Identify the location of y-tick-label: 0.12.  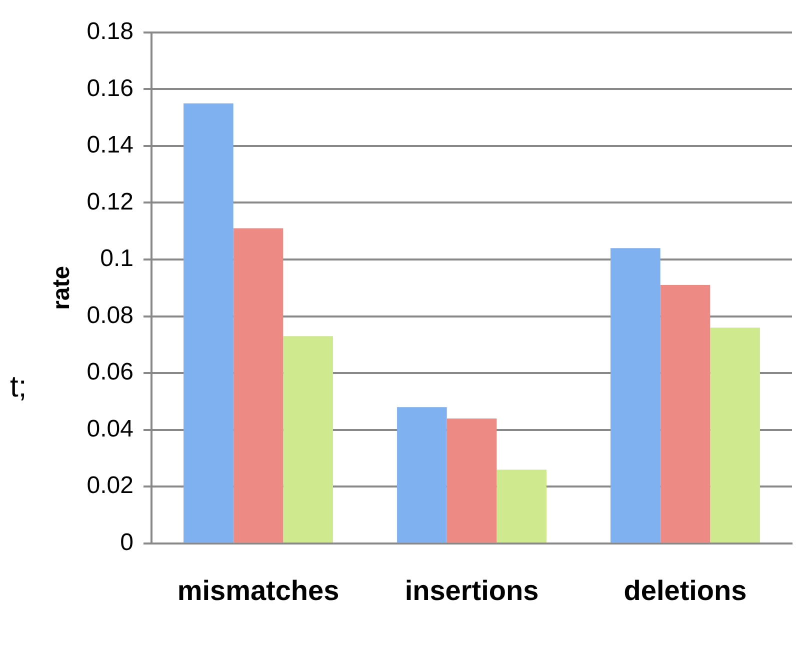
(110, 202).